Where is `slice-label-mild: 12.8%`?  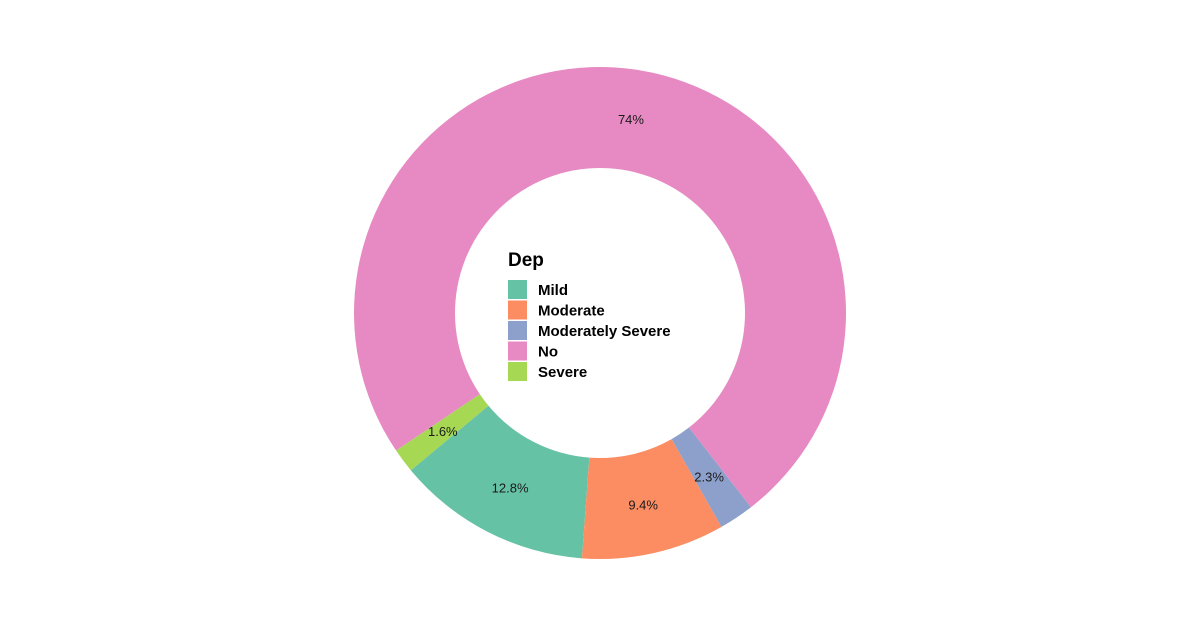
slice-label-mild: 12.8% is located at coordinates (510, 488).